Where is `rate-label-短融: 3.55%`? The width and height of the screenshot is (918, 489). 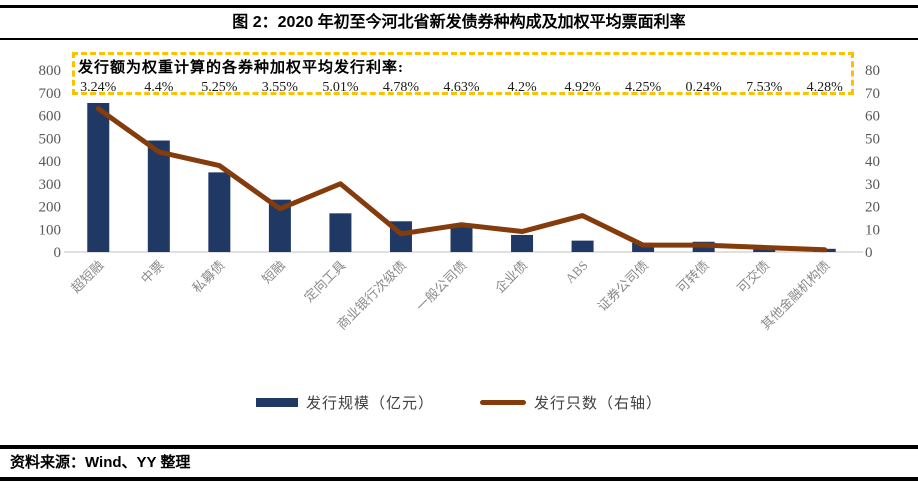
rate-label-短融: 3.55% is located at coordinates (279, 87).